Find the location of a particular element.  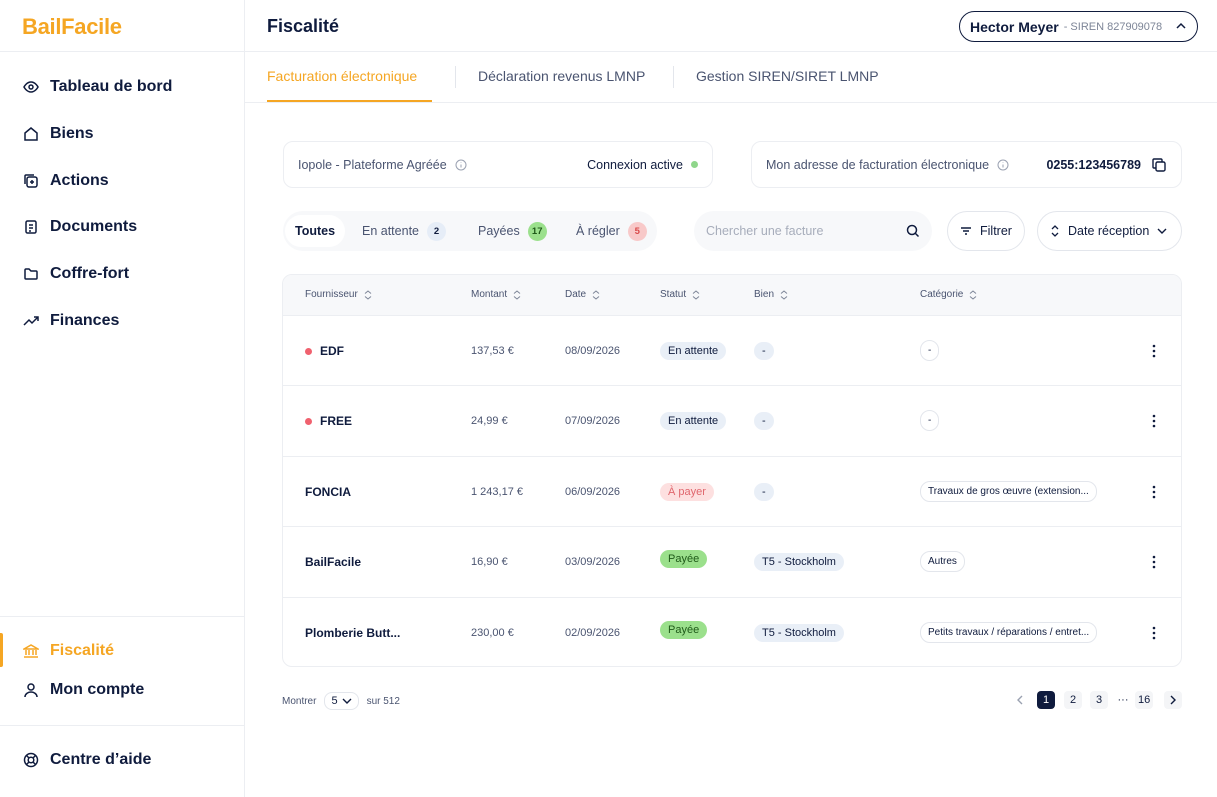

address-label: Mon adresse de facturation électronique is located at coordinates (878, 164).